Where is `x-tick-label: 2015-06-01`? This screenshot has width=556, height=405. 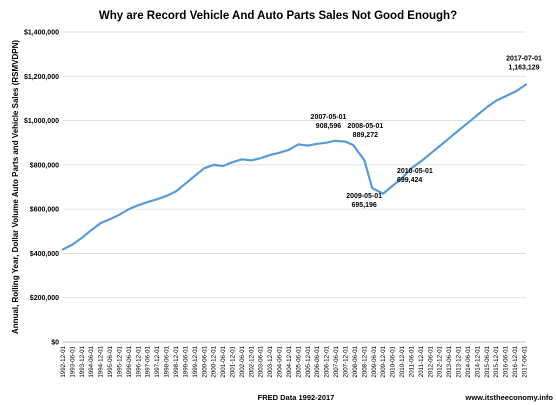
x-tick-label: 2015-06-01 is located at coordinates (487, 361).